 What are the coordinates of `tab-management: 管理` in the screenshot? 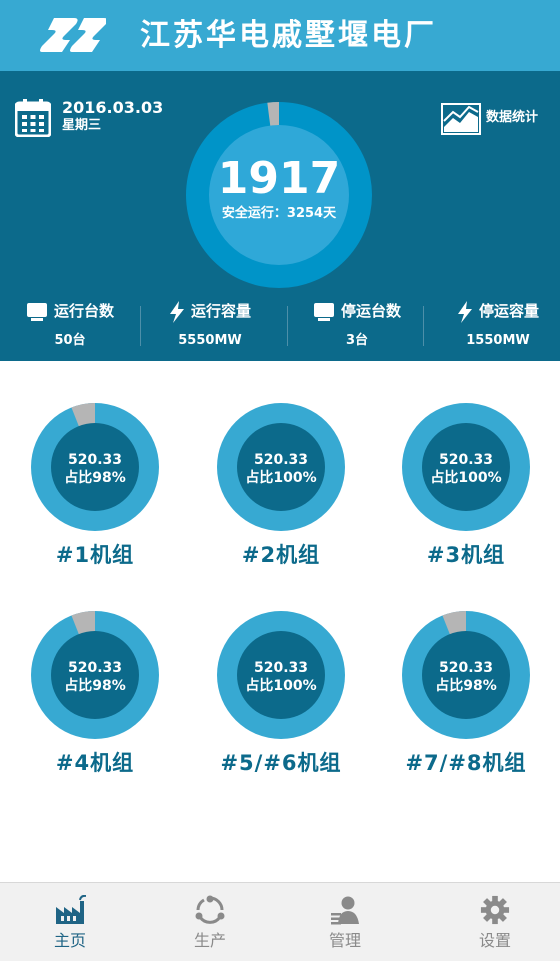 It's located at (345, 922).